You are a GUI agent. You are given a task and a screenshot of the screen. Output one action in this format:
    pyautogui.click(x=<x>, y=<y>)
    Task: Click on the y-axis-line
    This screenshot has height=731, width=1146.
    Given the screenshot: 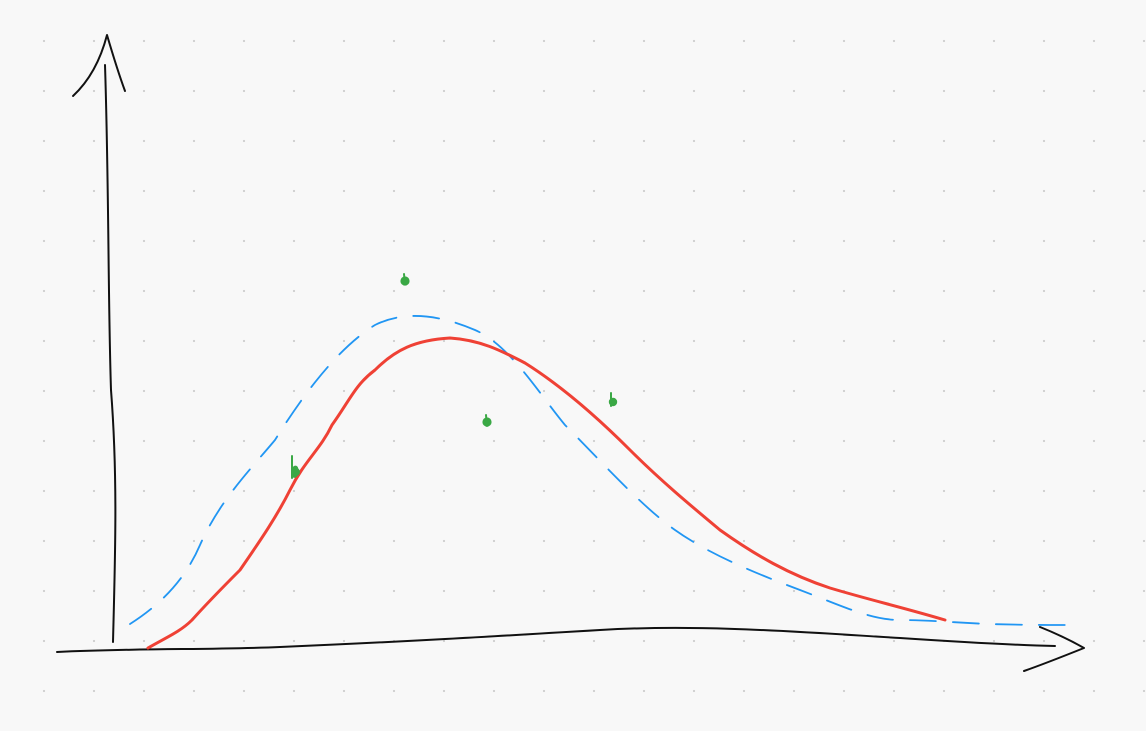 What is the action you would take?
    pyautogui.click(x=110, y=353)
    